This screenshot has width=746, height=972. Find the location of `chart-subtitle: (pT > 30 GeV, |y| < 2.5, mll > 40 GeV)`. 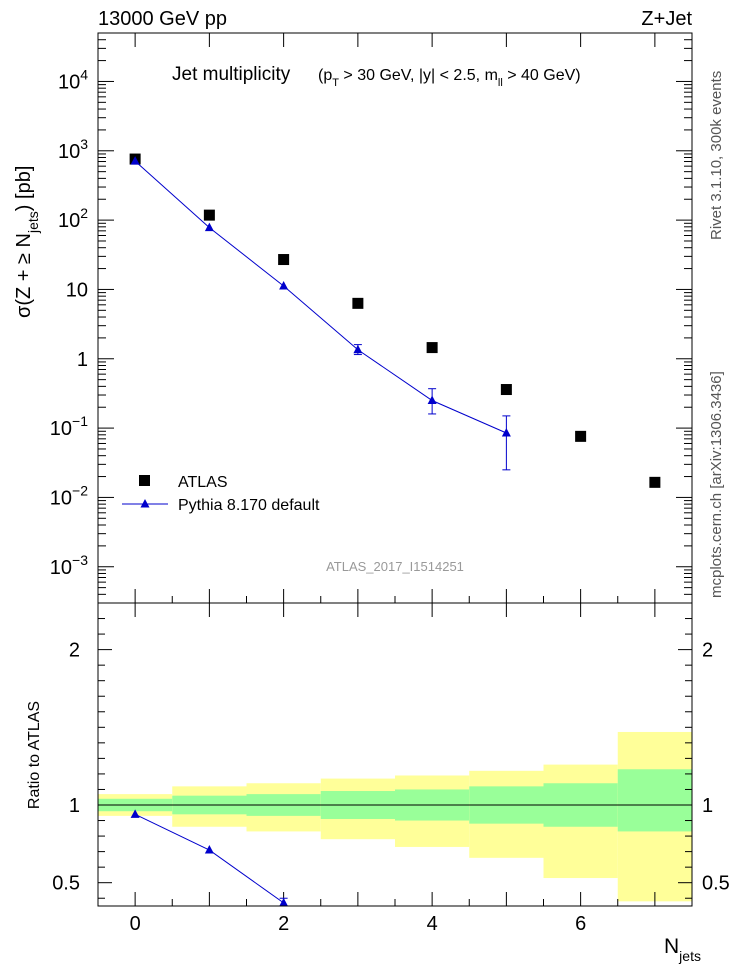

chart-subtitle: (pT > 30 GeV, |y| < 2.5, mll > 40 GeV) is located at coordinates (449, 78).